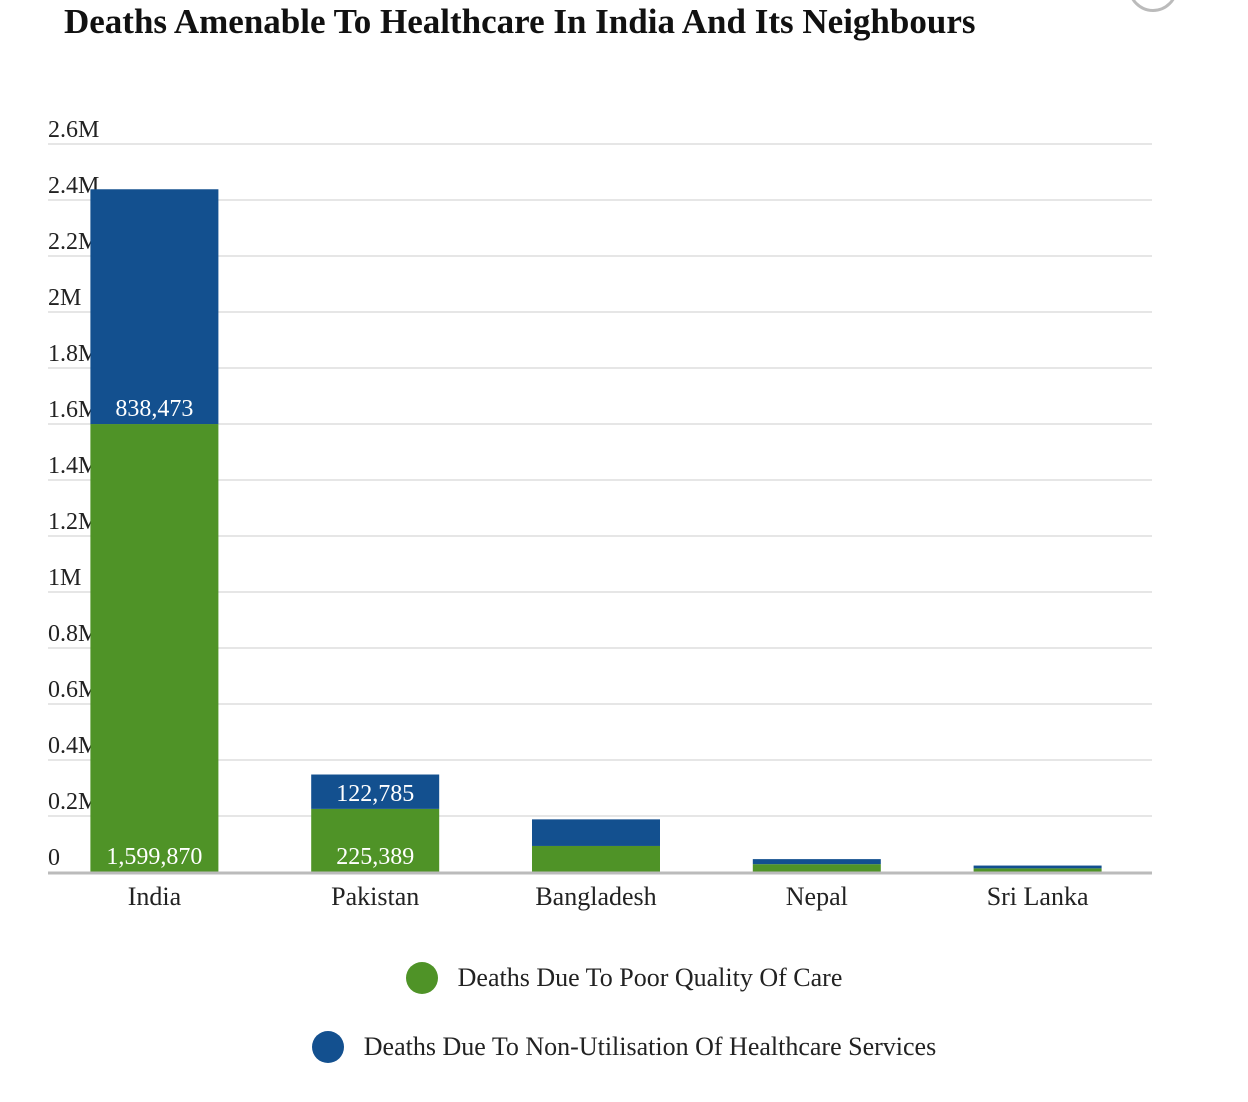 The height and width of the screenshot is (1102, 1248). What do you see at coordinates (154, 409) in the screenshot?
I see `data-label: 838,473` at bounding box center [154, 409].